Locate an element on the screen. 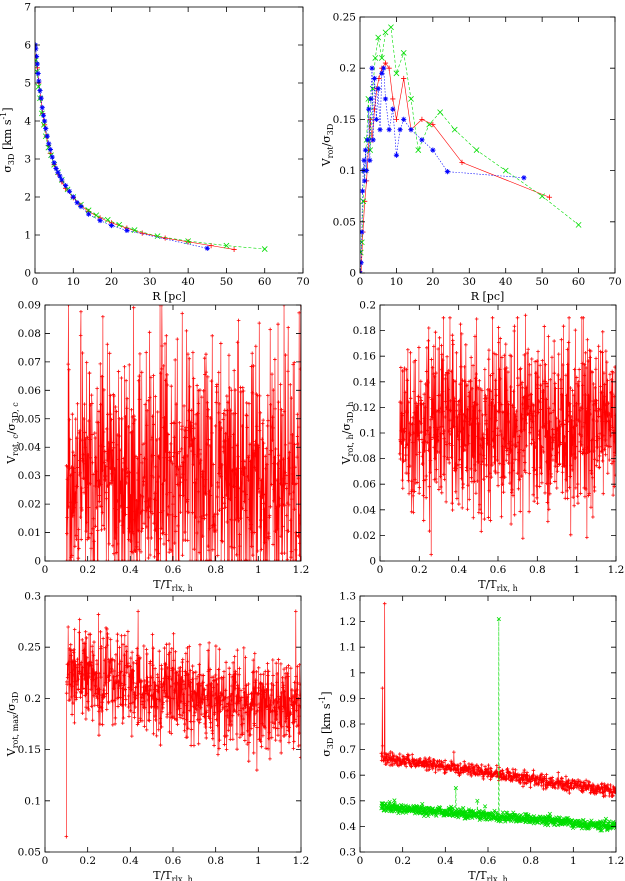 This screenshot has height=881, width=625. series-line-green is located at coordinates (150, 155).